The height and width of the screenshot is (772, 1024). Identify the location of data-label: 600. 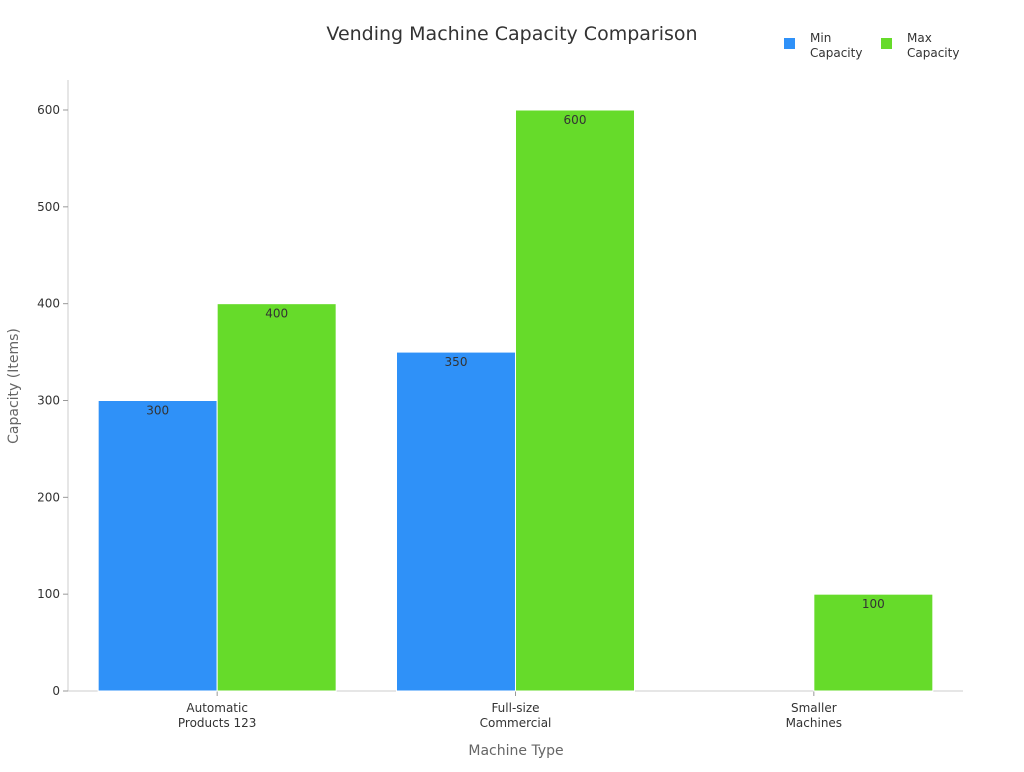
(575, 120).